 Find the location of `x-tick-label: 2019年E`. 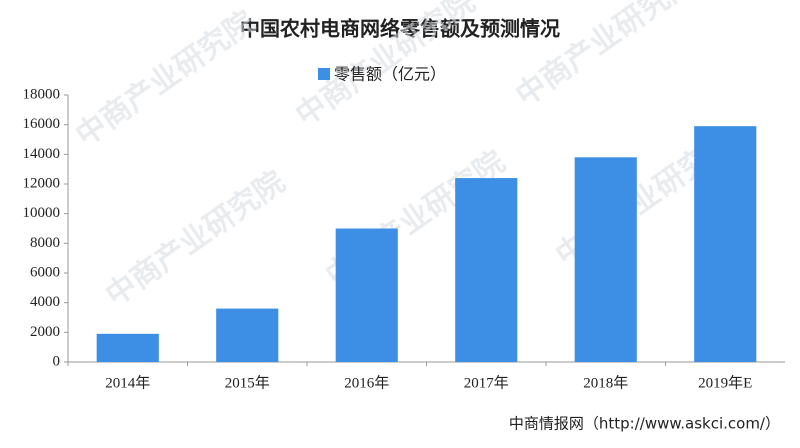

x-tick-label: 2019年E is located at coordinates (725, 382).